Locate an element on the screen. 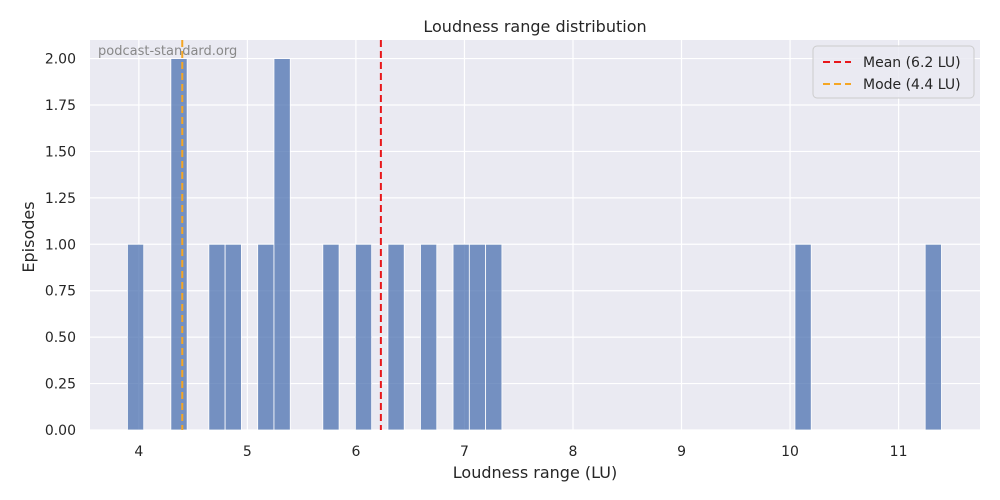 The image size is (1000, 500). y-axis-label: Episodes is located at coordinates (28, 236).